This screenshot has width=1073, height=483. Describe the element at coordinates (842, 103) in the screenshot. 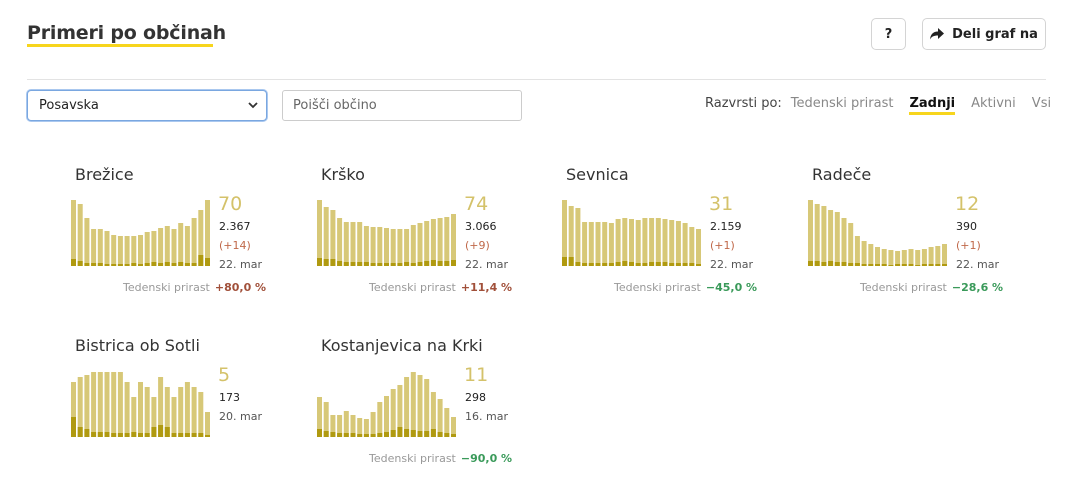

I see `sort-option-weekly-growth: Tedenski prirast` at that location.